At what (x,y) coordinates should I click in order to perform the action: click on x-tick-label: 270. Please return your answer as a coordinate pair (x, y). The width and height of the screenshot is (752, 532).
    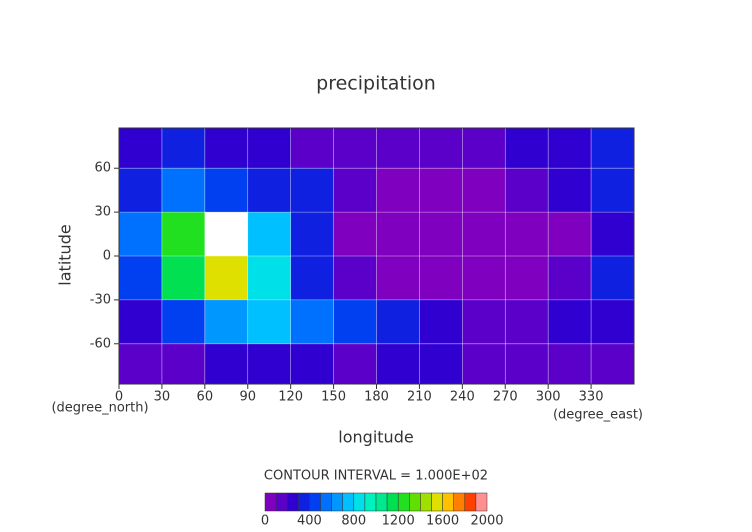
    Looking at the image, I should click on (505, 397).